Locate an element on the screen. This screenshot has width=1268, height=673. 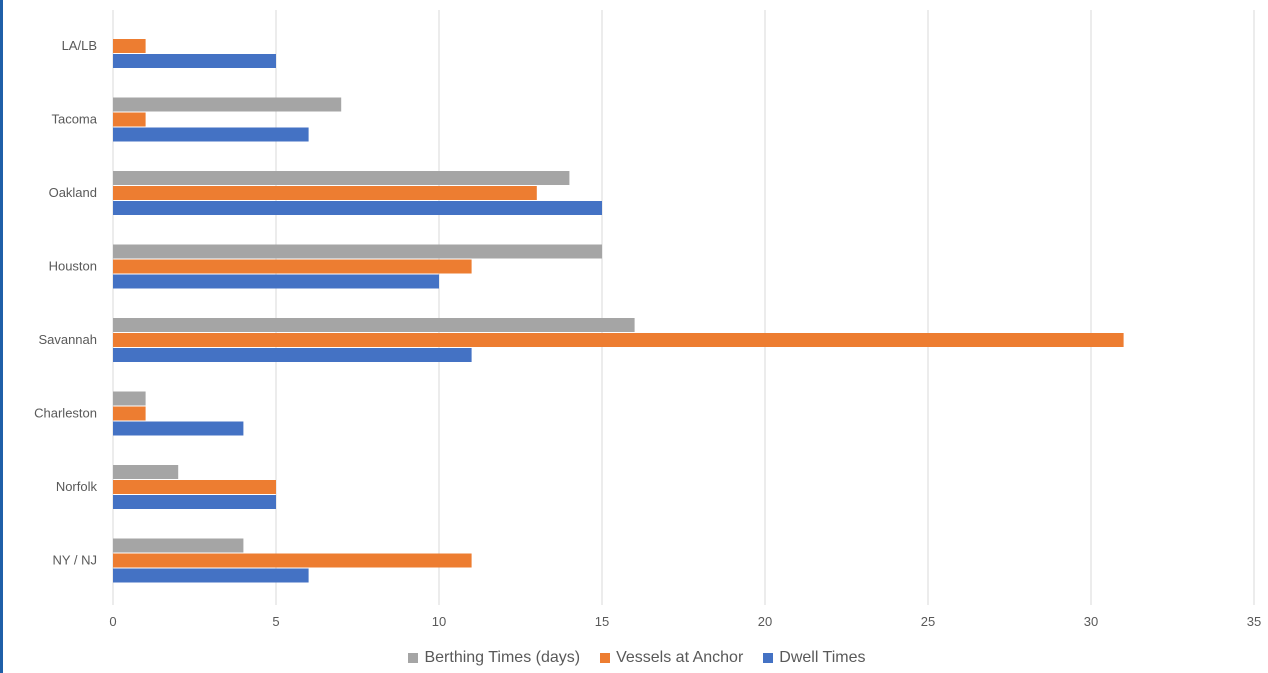
category-label: Savannah is located at coordinates (67, 339).